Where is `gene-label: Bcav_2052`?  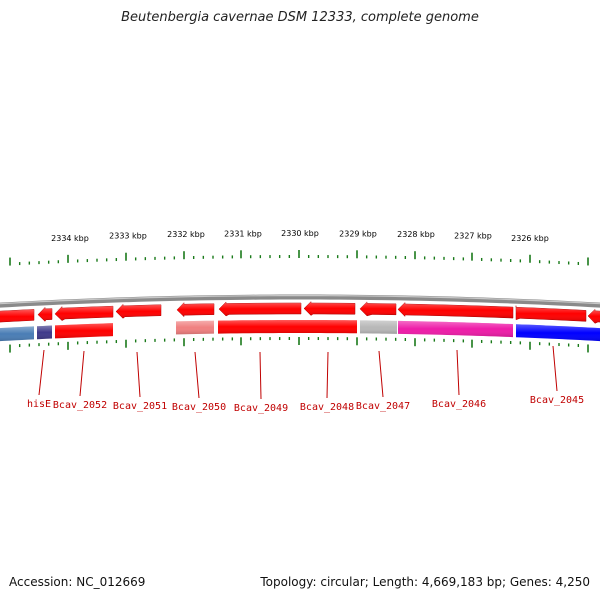
gene-label: Bcav_2052 is located at coordinates (80, 405).